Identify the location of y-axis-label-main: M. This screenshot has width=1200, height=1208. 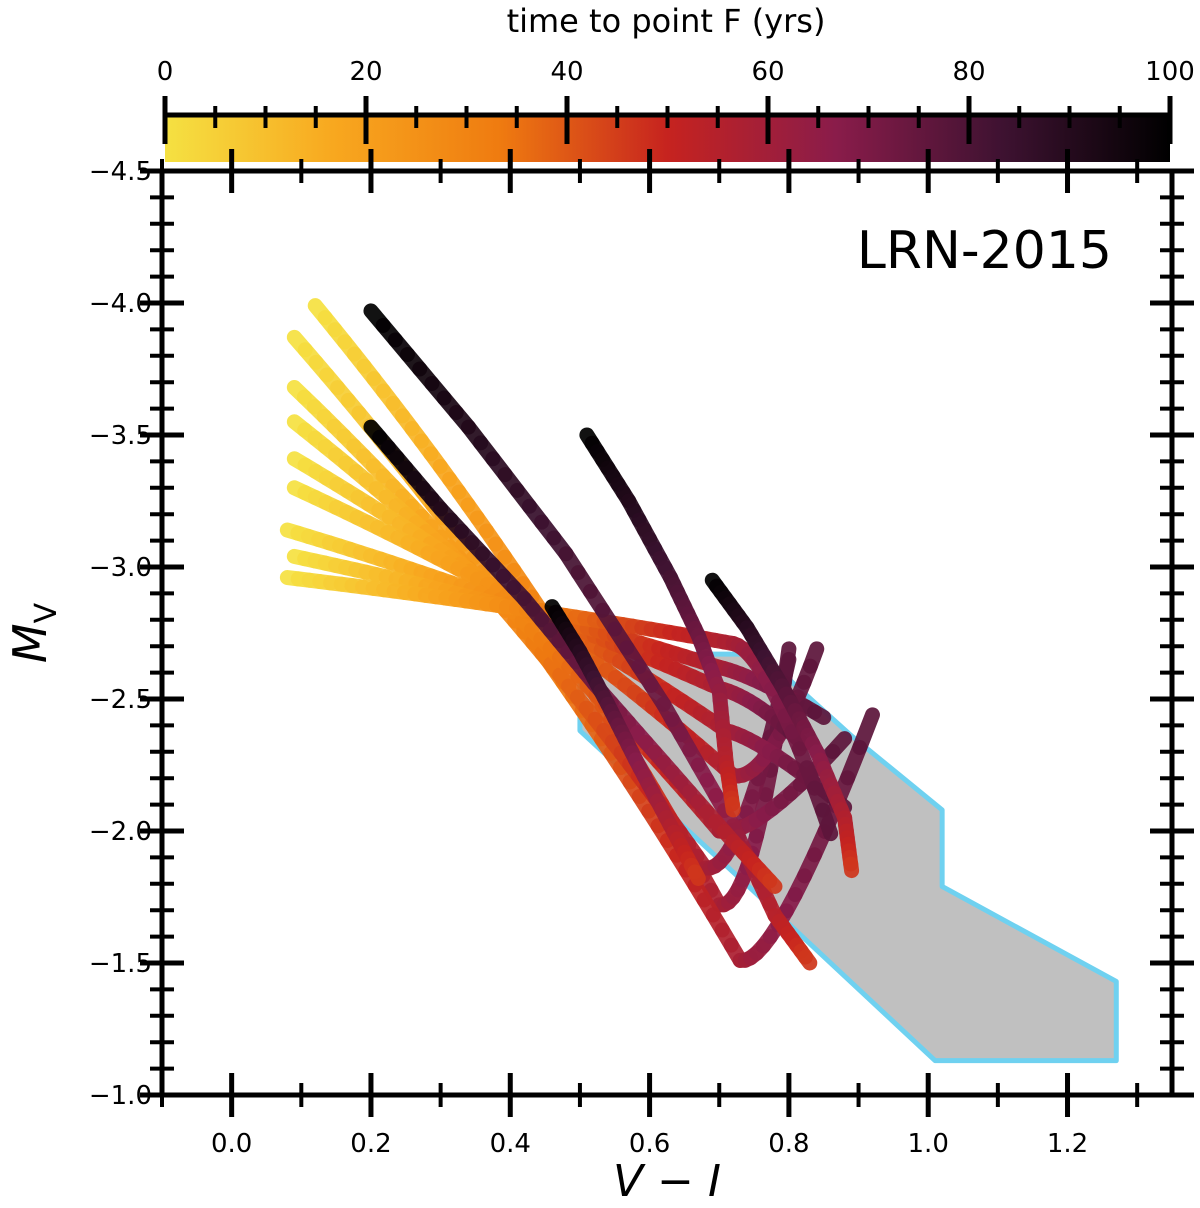
(30, 643).